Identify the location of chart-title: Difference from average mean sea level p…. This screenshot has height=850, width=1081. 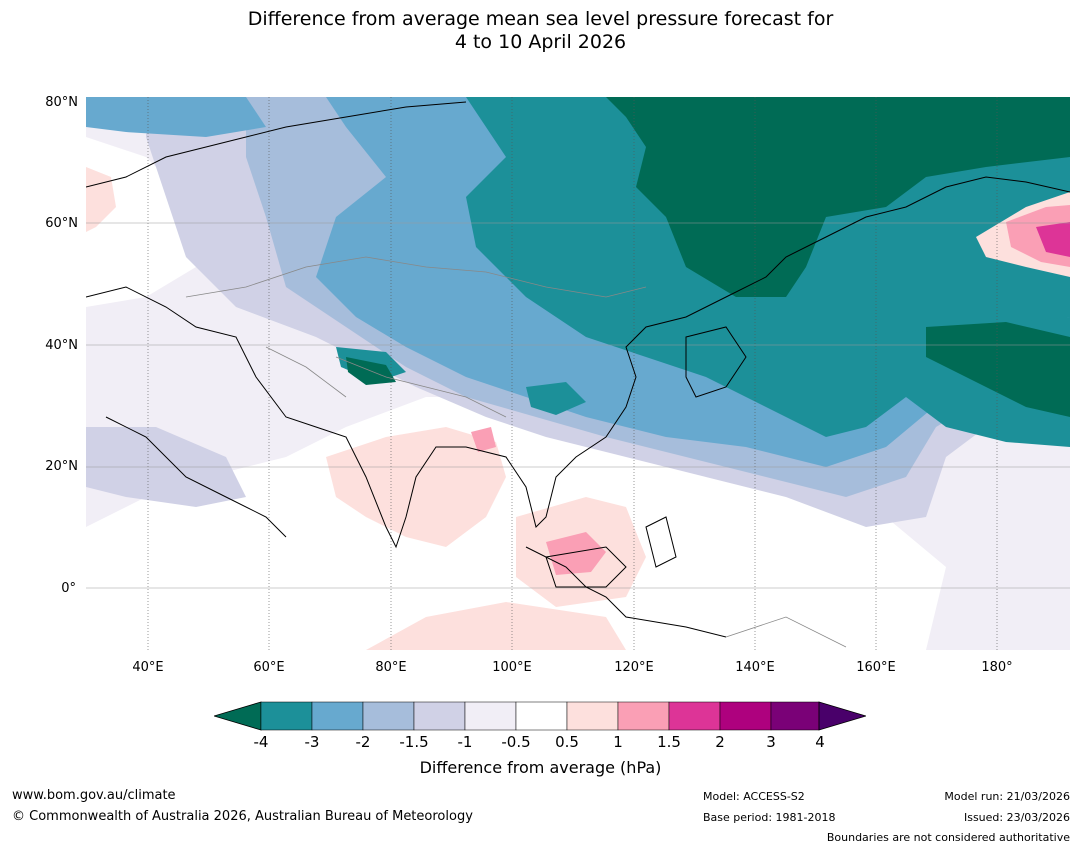
(540, 31).